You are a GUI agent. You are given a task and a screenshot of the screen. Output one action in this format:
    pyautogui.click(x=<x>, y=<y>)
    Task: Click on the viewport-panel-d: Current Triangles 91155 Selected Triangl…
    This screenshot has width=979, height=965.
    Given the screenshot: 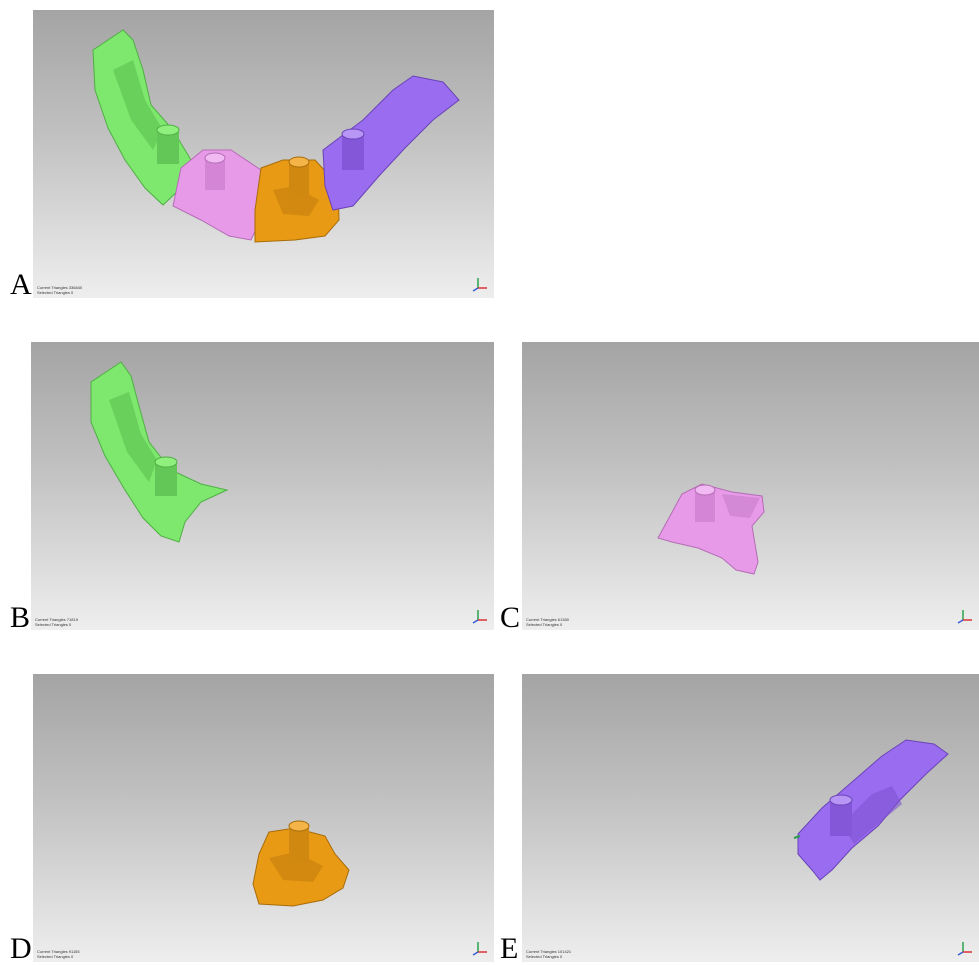 What is the action you would take?
    pyautogui.click(x=263, y=818)
    